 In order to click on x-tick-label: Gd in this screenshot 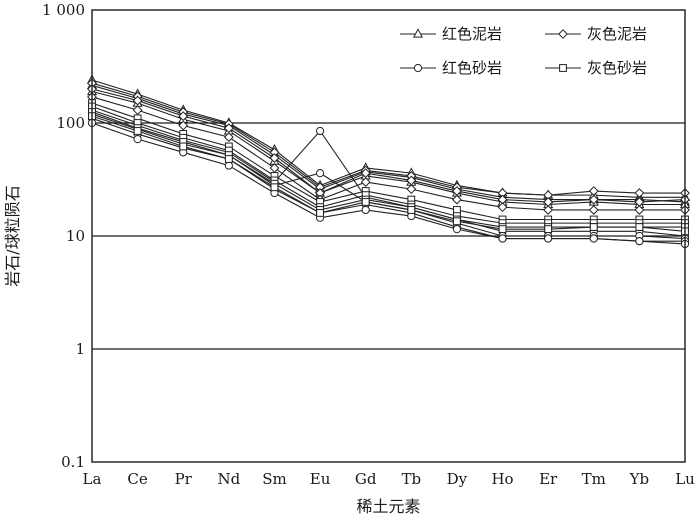, I will do `click(366, 479)`.